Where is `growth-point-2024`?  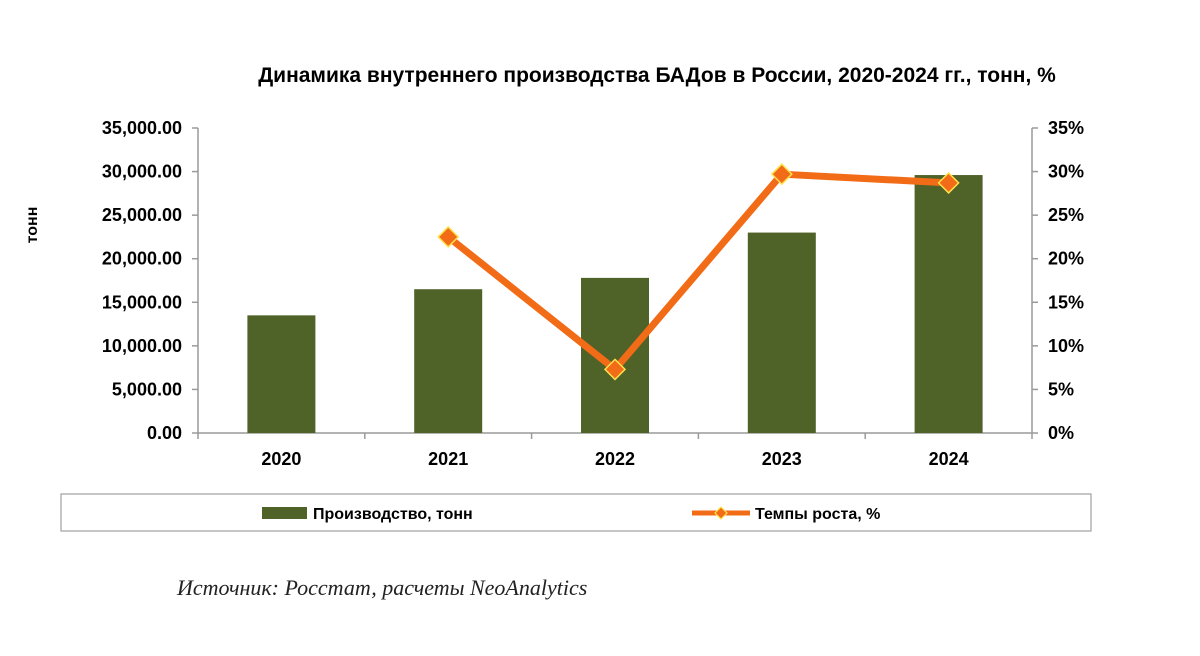
growth-point-2024 is located at coordinates (948, 182).